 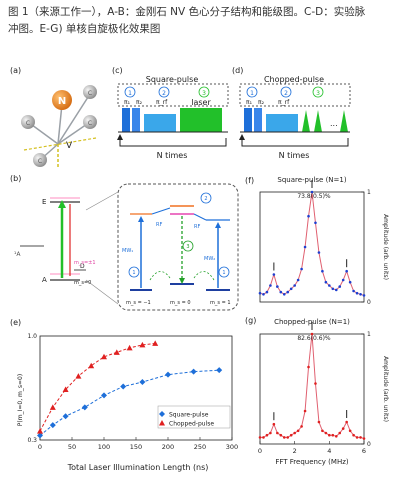 I want to click on step-3-marker, so click(x=204, y=92).